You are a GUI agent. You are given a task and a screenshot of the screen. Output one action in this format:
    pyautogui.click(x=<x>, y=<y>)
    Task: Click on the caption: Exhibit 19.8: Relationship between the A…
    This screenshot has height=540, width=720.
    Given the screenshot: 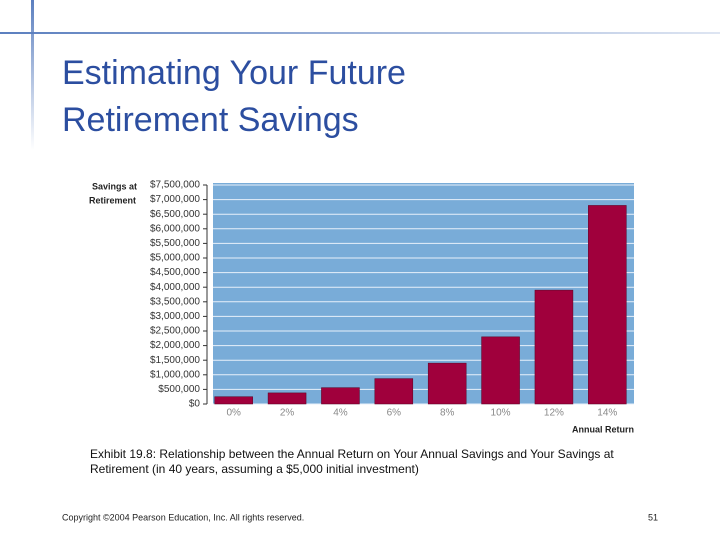 What is the action you would take?
    pyautogui.click(x=352, y=454)
    